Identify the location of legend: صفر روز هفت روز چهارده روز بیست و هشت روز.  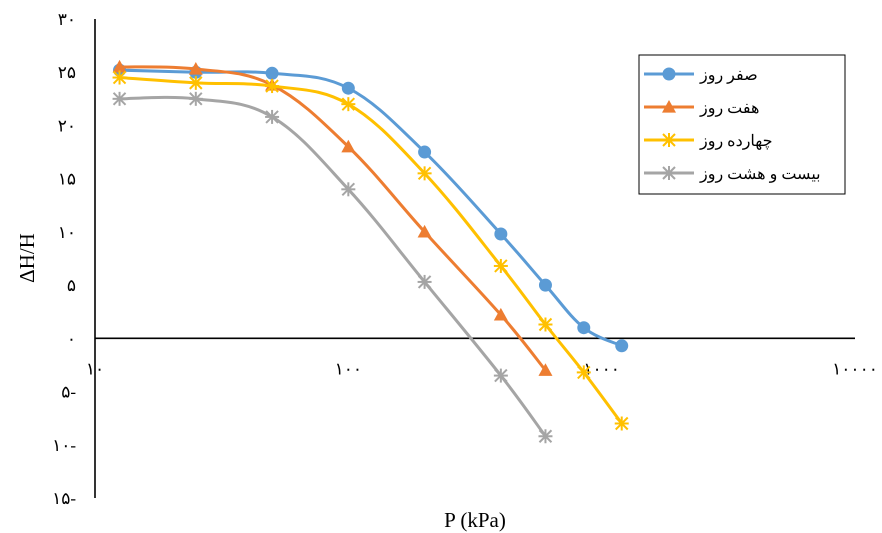
(742, 124).